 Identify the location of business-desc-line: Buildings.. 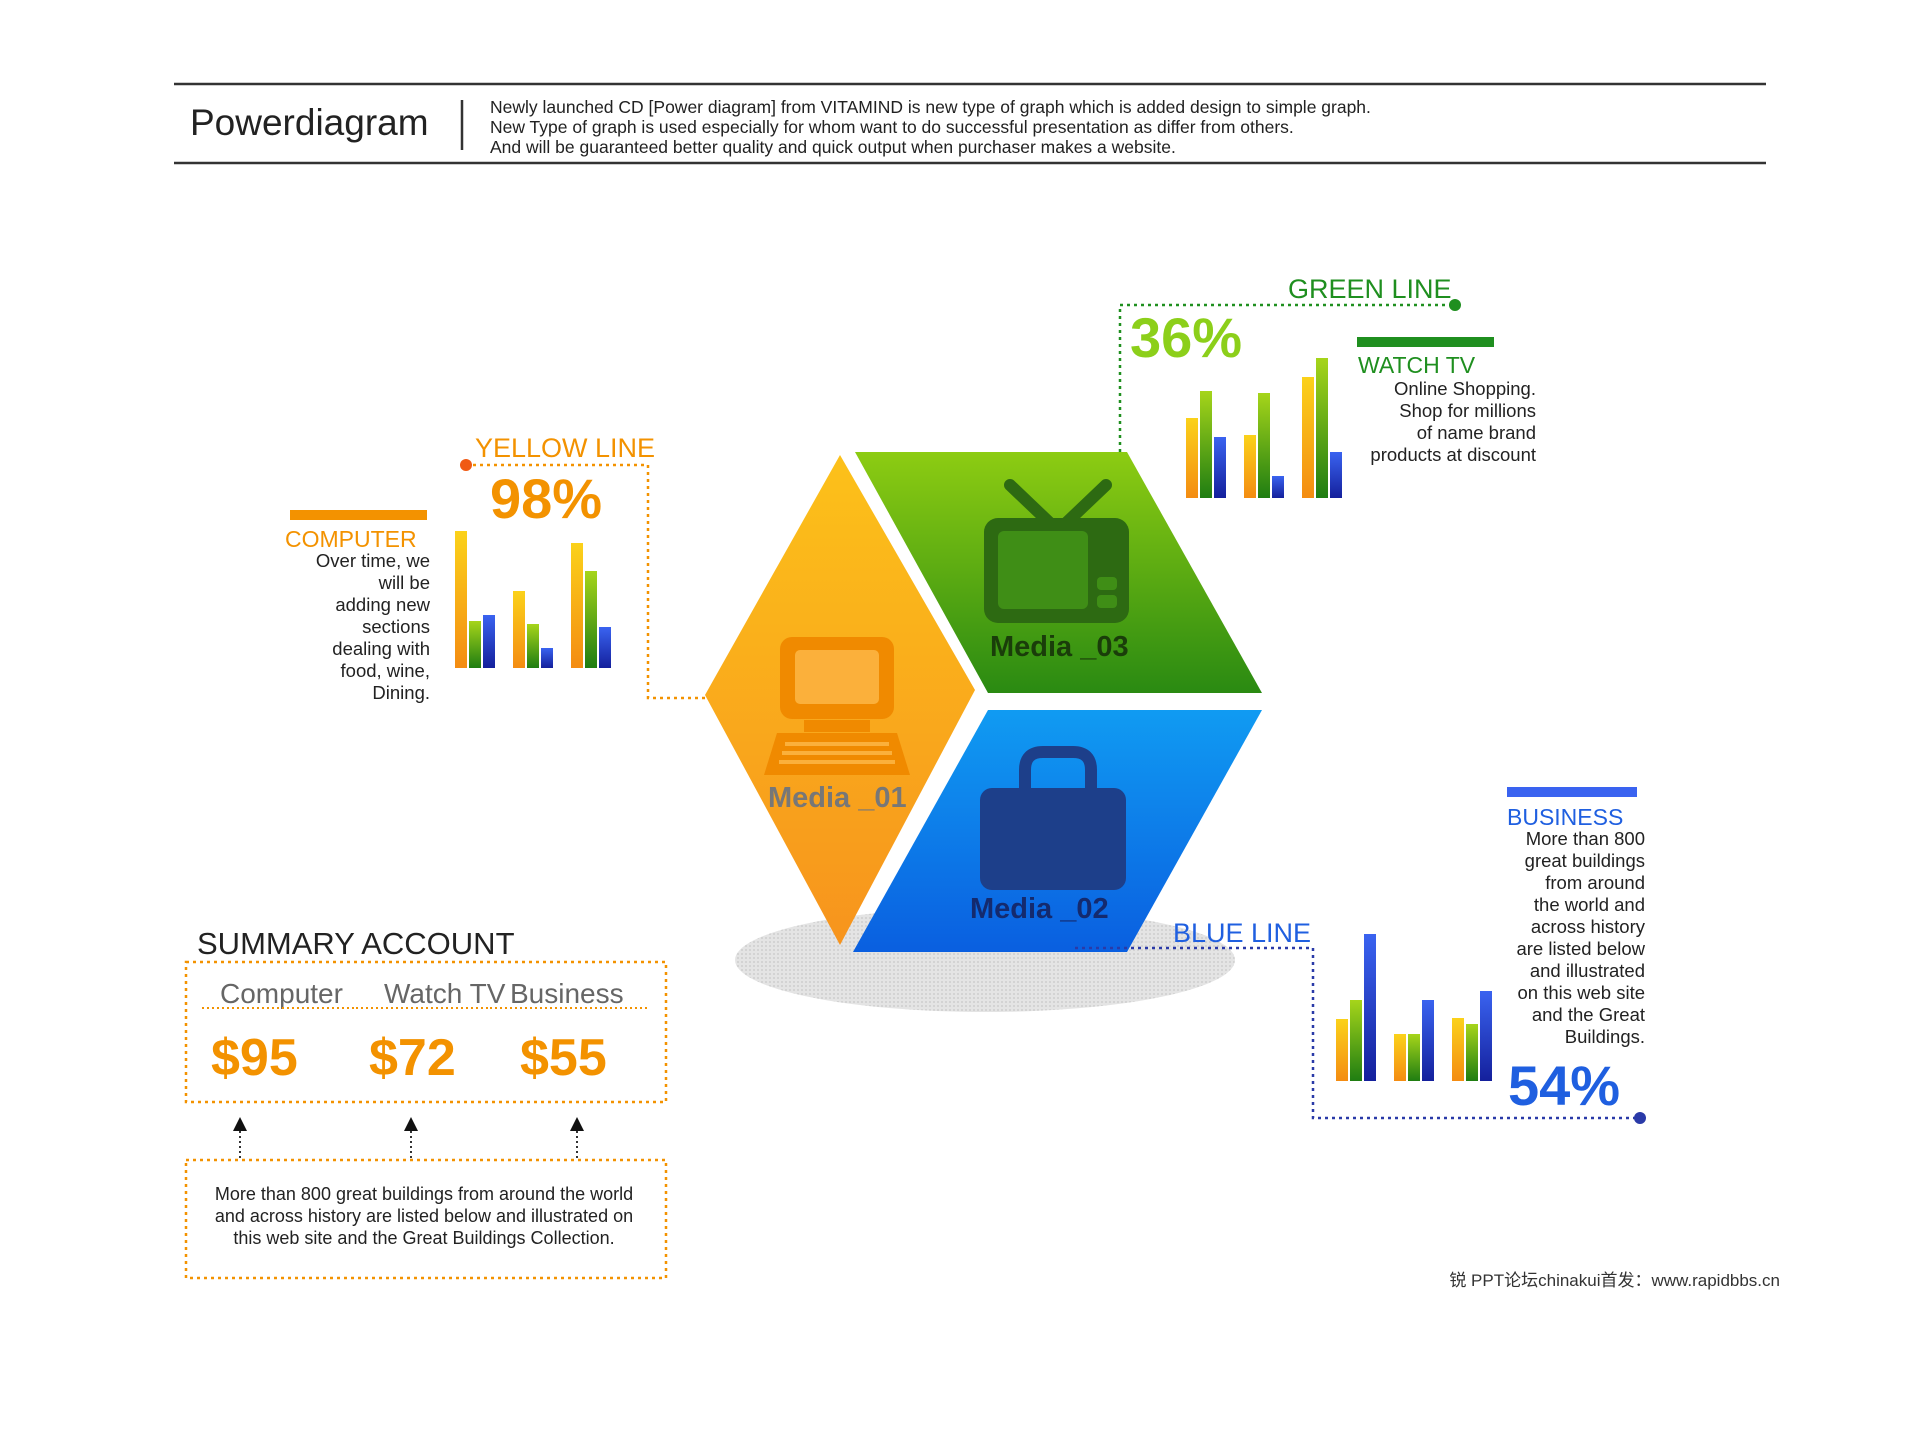
(1605, 1036).